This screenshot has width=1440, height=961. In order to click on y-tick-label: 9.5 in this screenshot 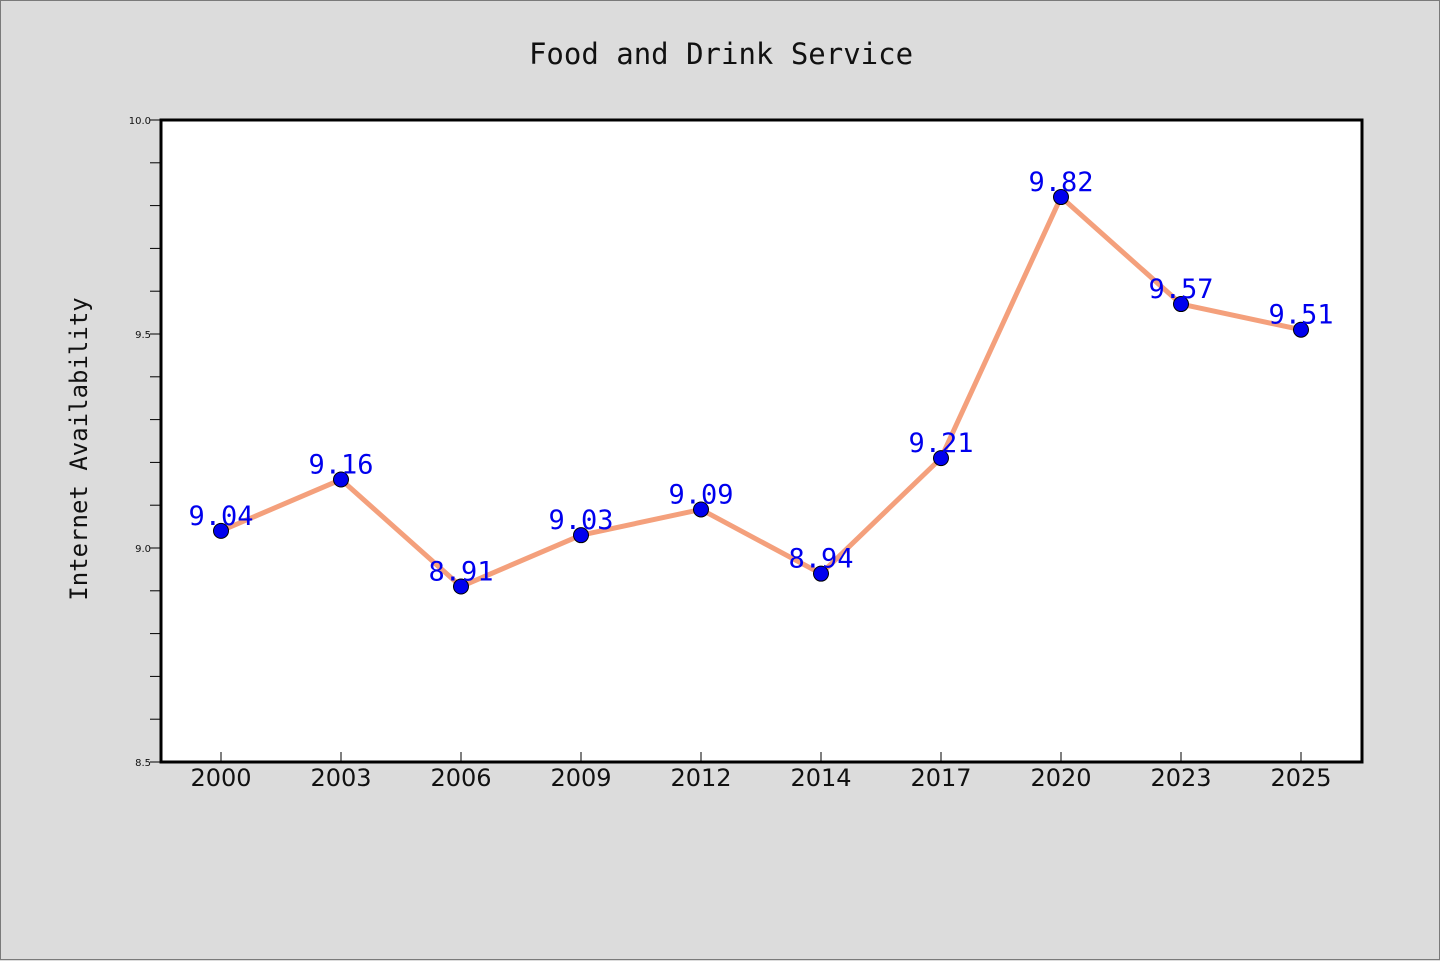, I will do `click(143, 335)`.